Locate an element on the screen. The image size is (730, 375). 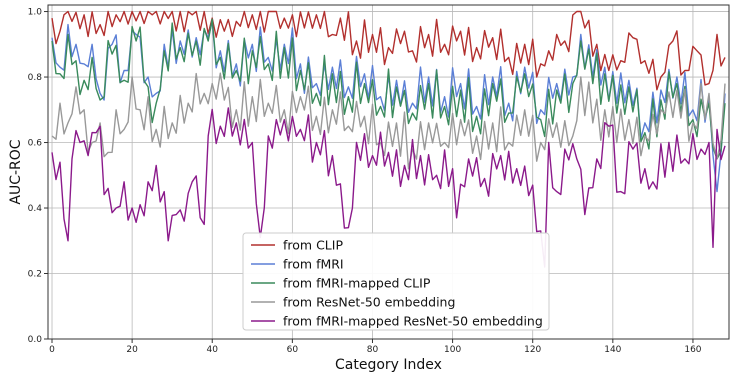
x-tick-label: 60 is located at coordinates (293, 350).